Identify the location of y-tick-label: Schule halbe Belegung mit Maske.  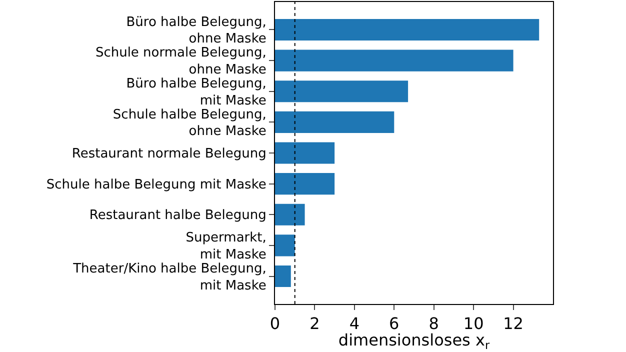
(156, 184).